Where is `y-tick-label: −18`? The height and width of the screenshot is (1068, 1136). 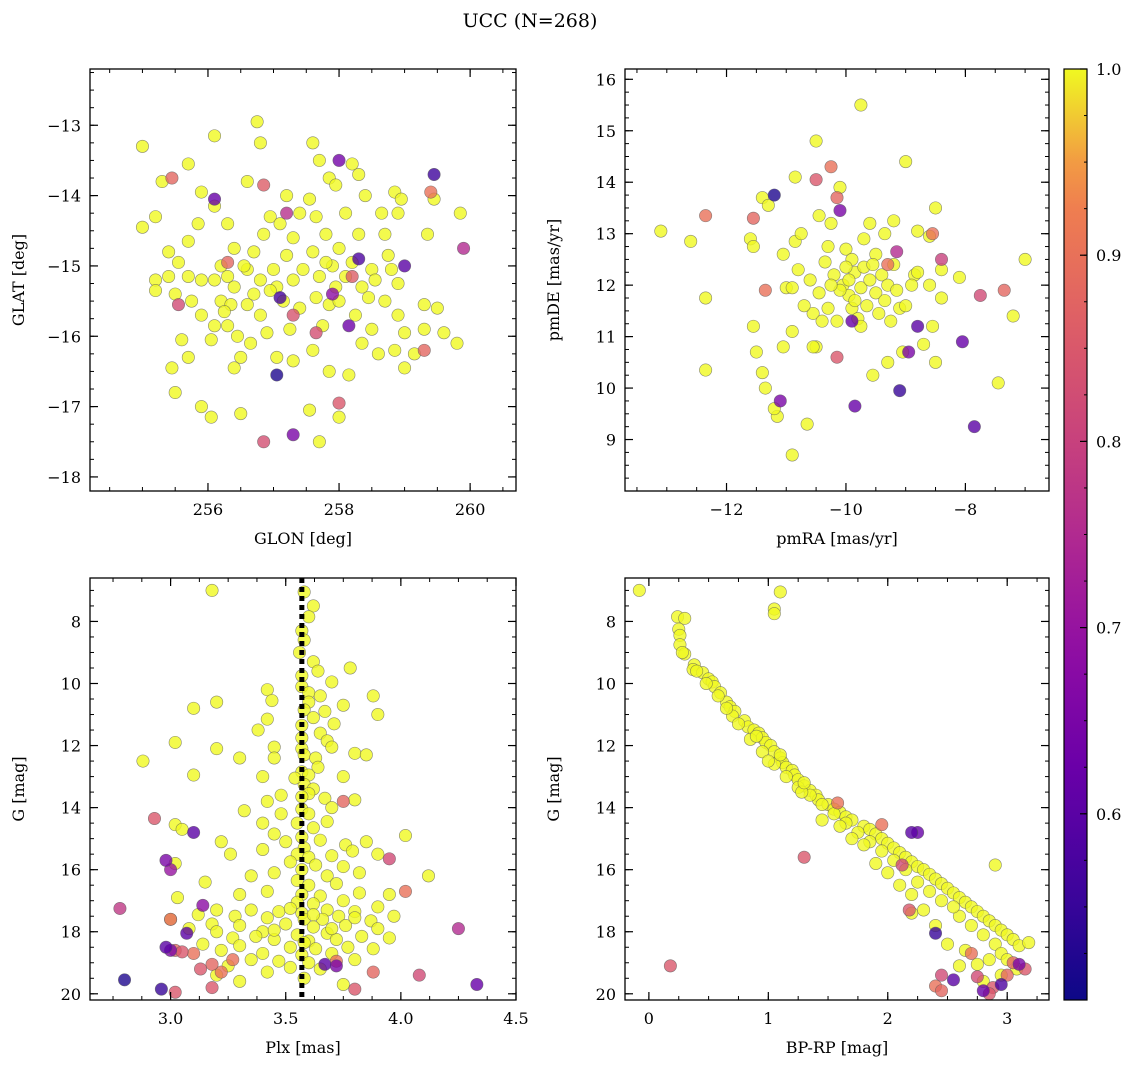 y-tick-label: −18 is located at coordinates (64, 477).